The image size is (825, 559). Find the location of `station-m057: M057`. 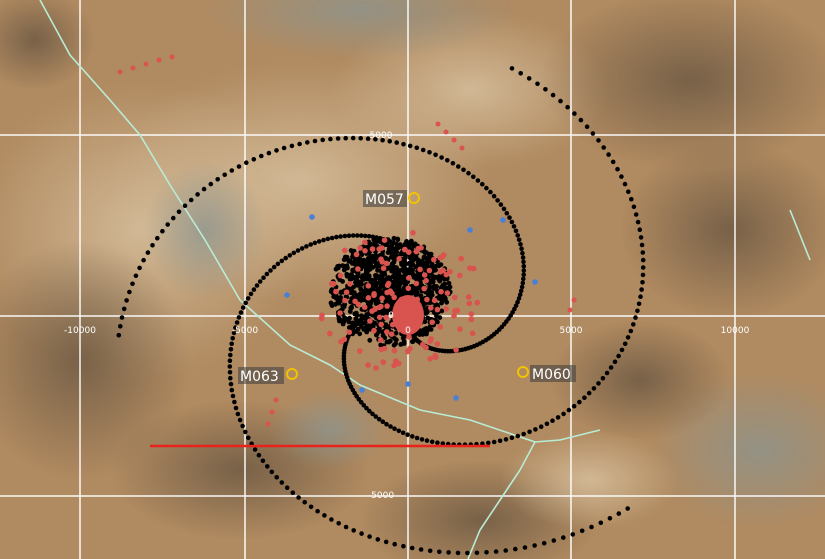

station-m057: M057 is located at coordinates (391, 199).